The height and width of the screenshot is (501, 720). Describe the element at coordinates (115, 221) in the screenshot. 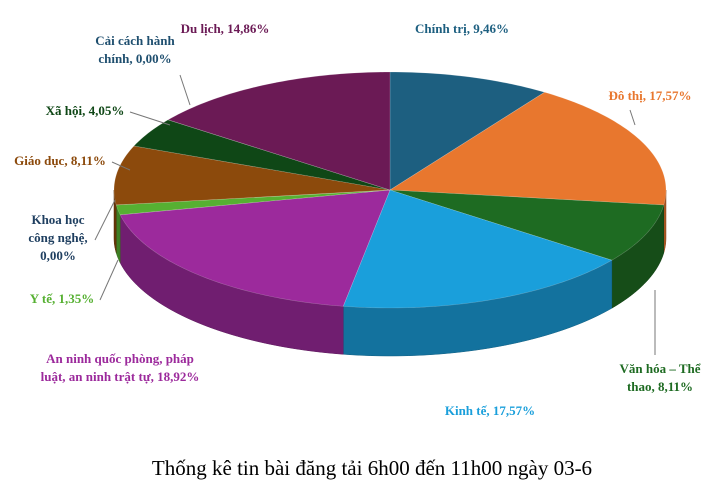

I see `slice-side` at that location.